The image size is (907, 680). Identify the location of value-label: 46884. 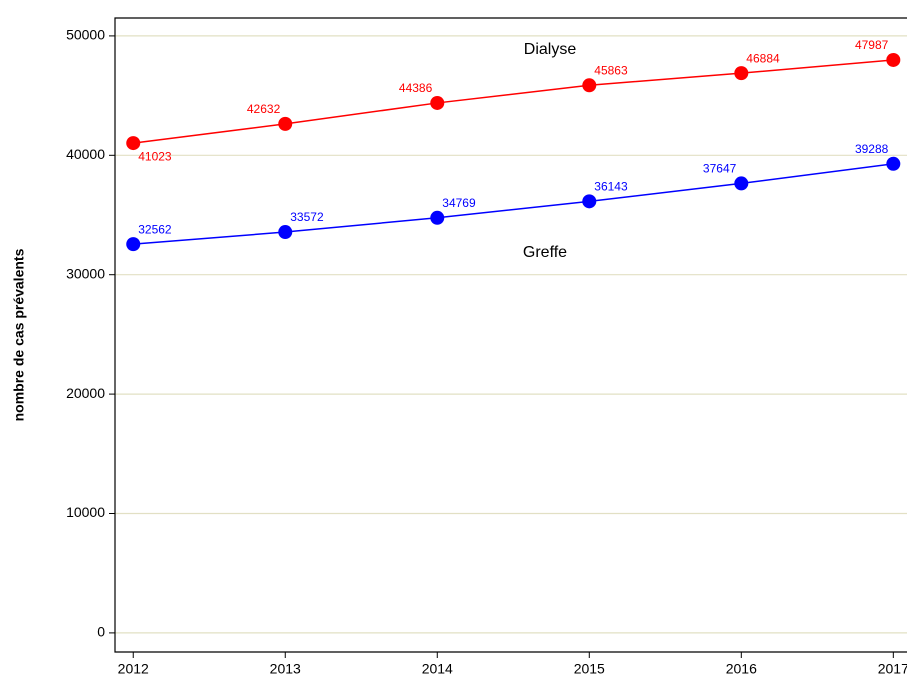
(763, 58).